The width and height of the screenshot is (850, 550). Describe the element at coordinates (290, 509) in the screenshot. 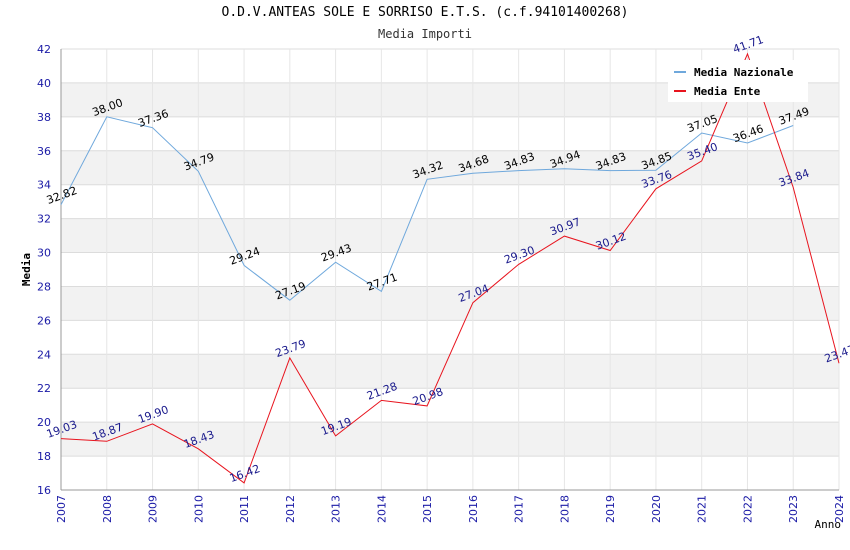

I see `x-tick-label: 2012` at that location.